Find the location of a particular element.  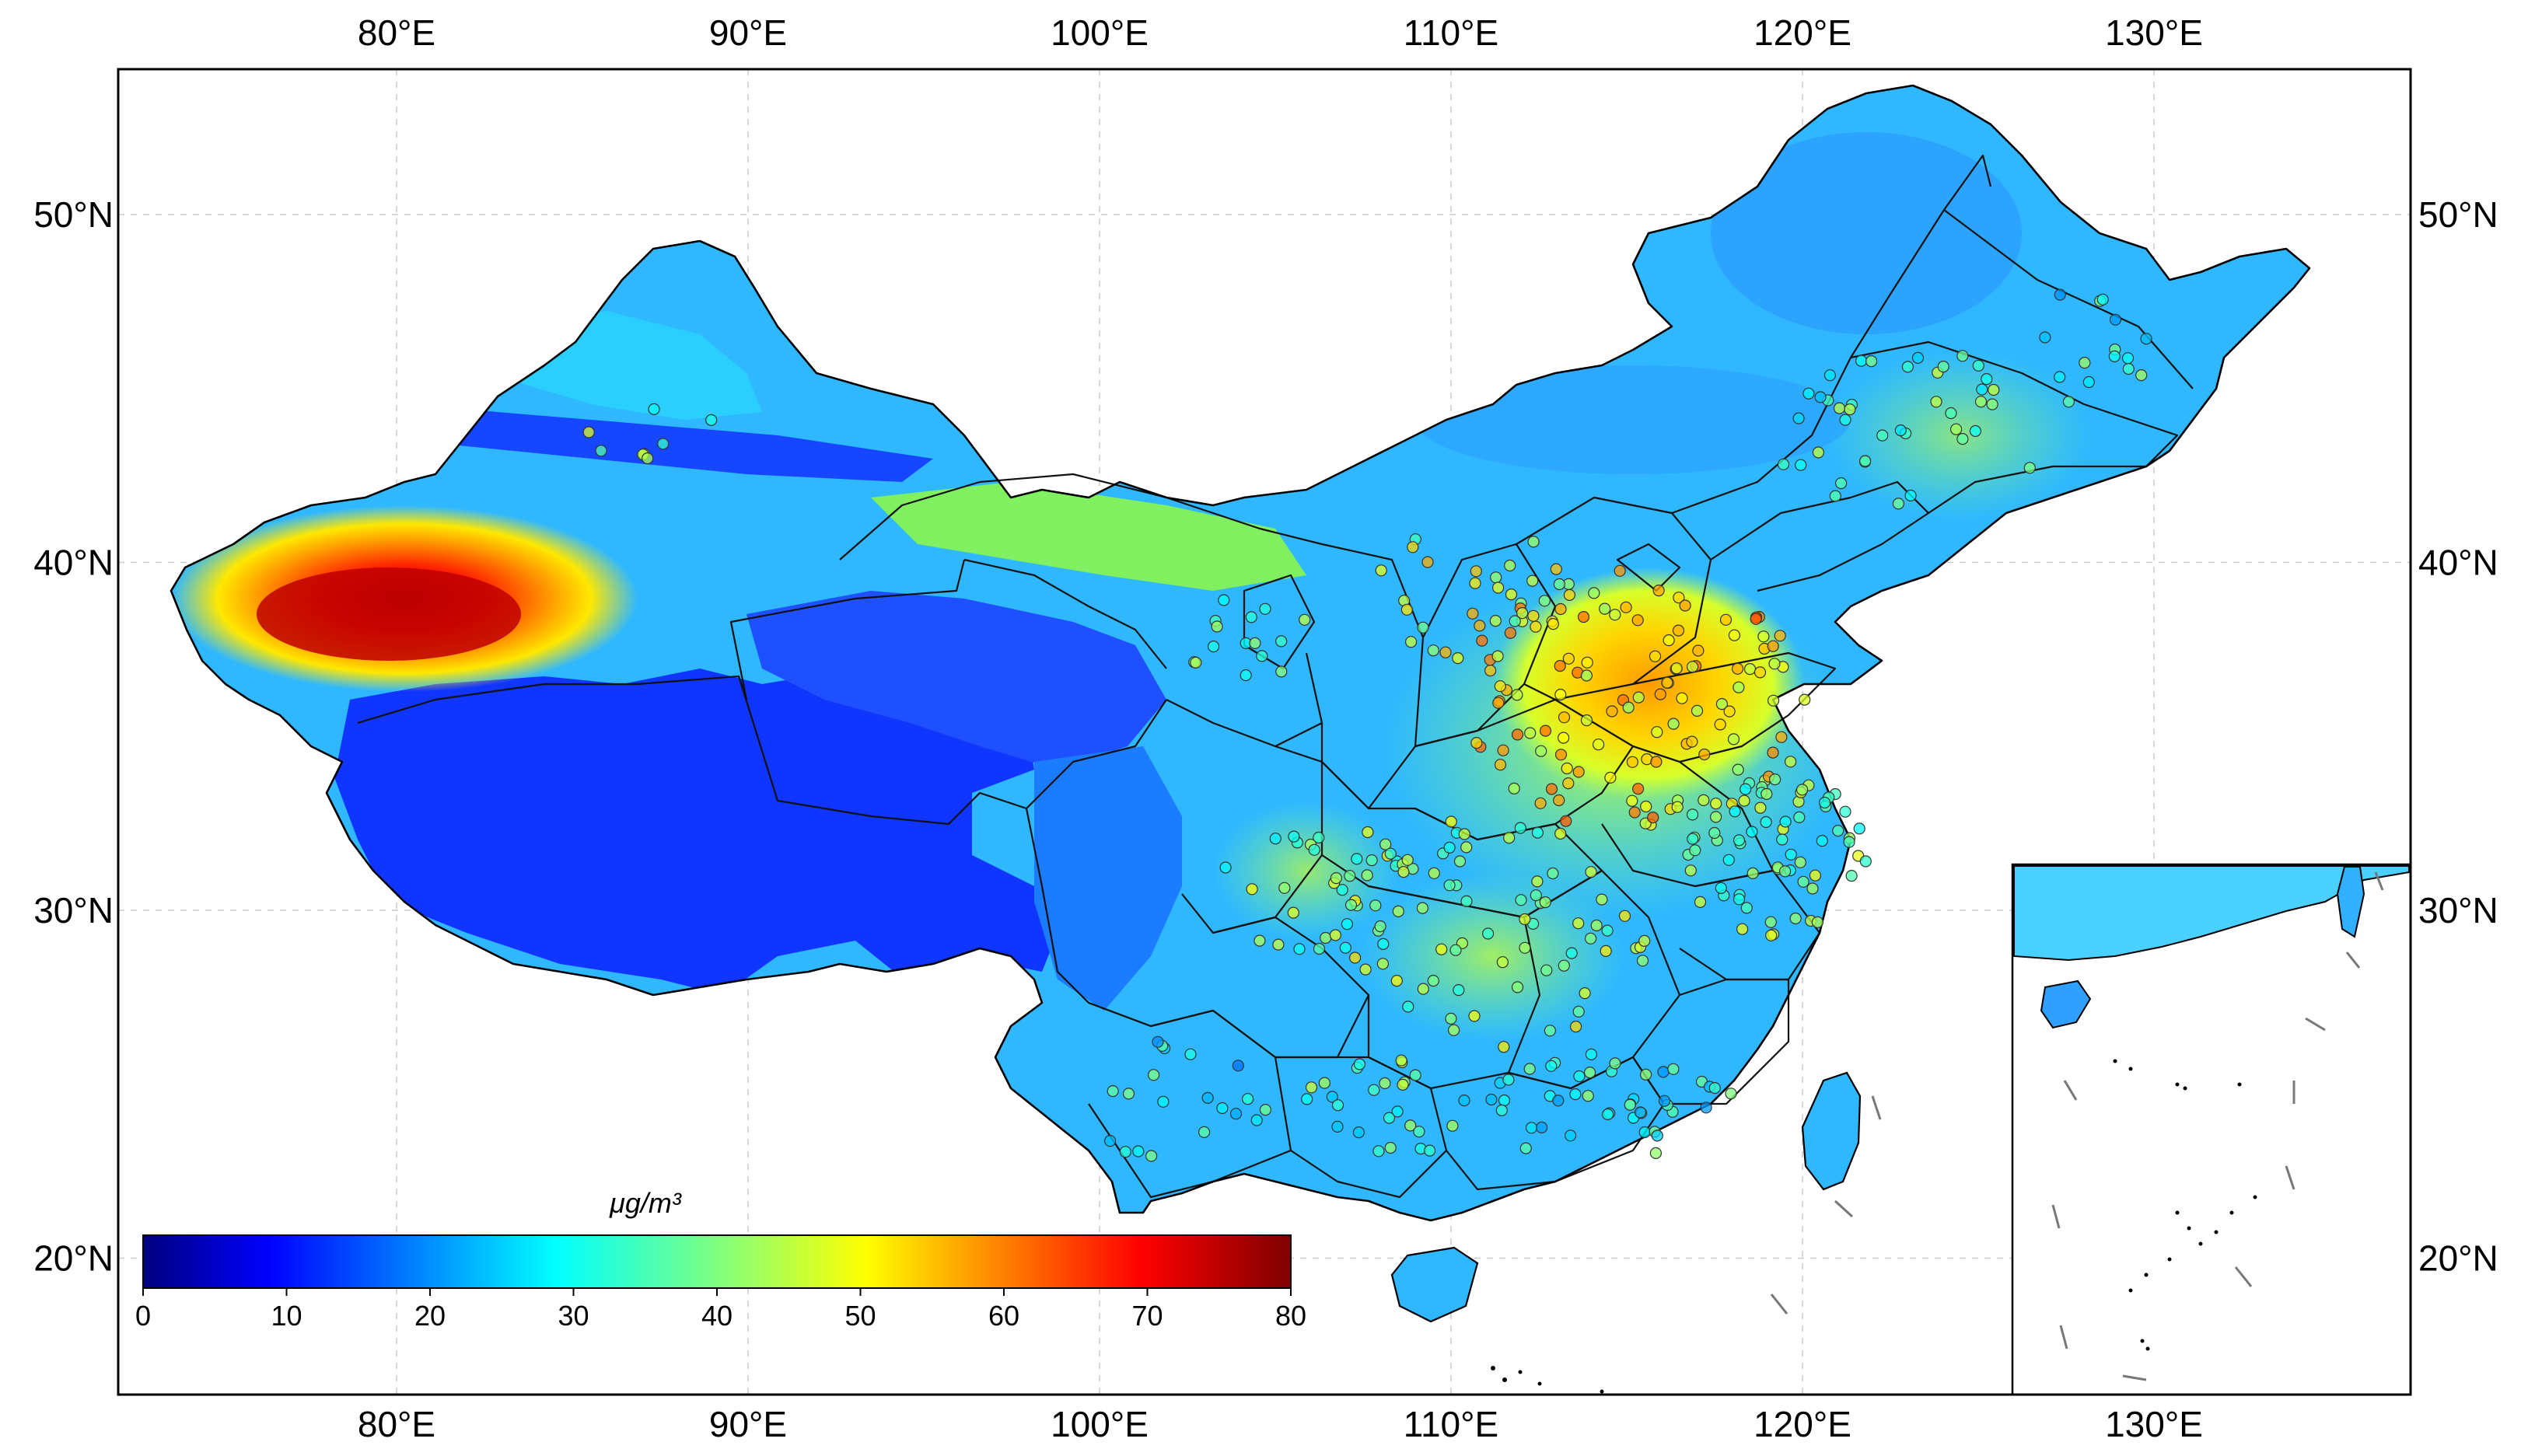

colorbar-tick-label: 0 is located at coordinates (143, 1316).